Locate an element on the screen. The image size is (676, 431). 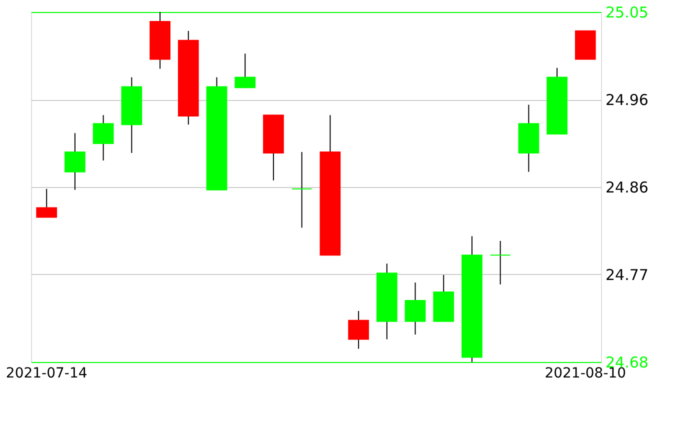
y-tick-label: 24.96 is located at coordinates (627, 100).